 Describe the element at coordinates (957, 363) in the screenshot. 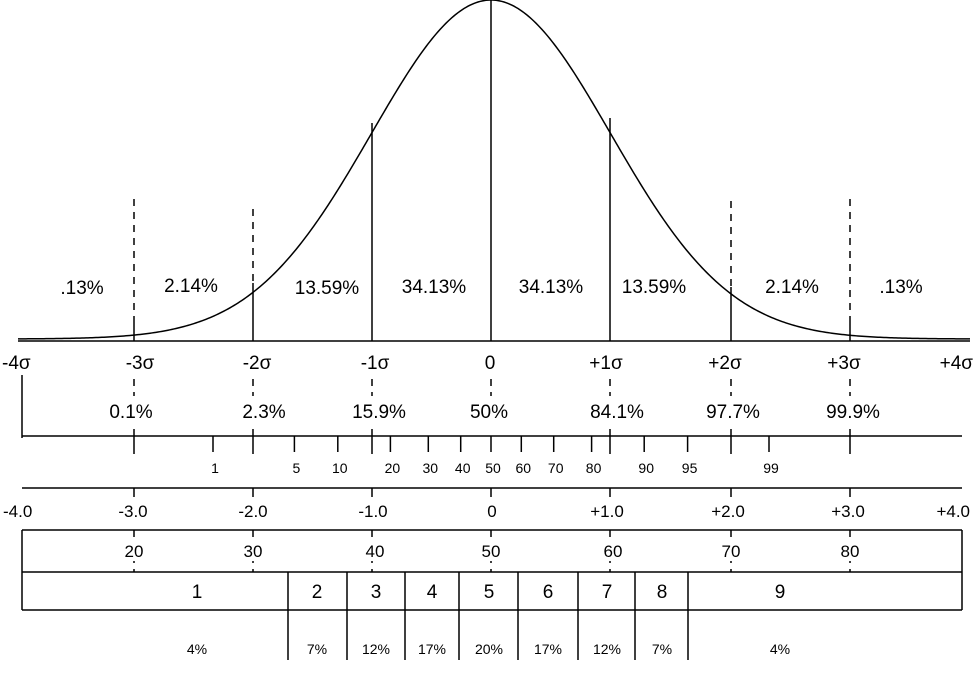

I see `sigma-label-plus-4: +4σ` at that location.